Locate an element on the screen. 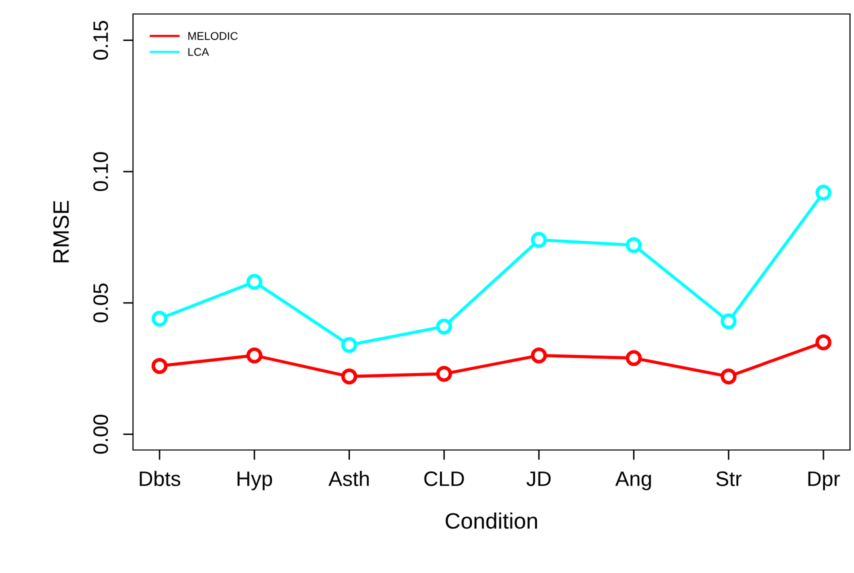 This screenshot has height=573, width=854. y-axis-title: RMSE is located at coordinates (61, 231).